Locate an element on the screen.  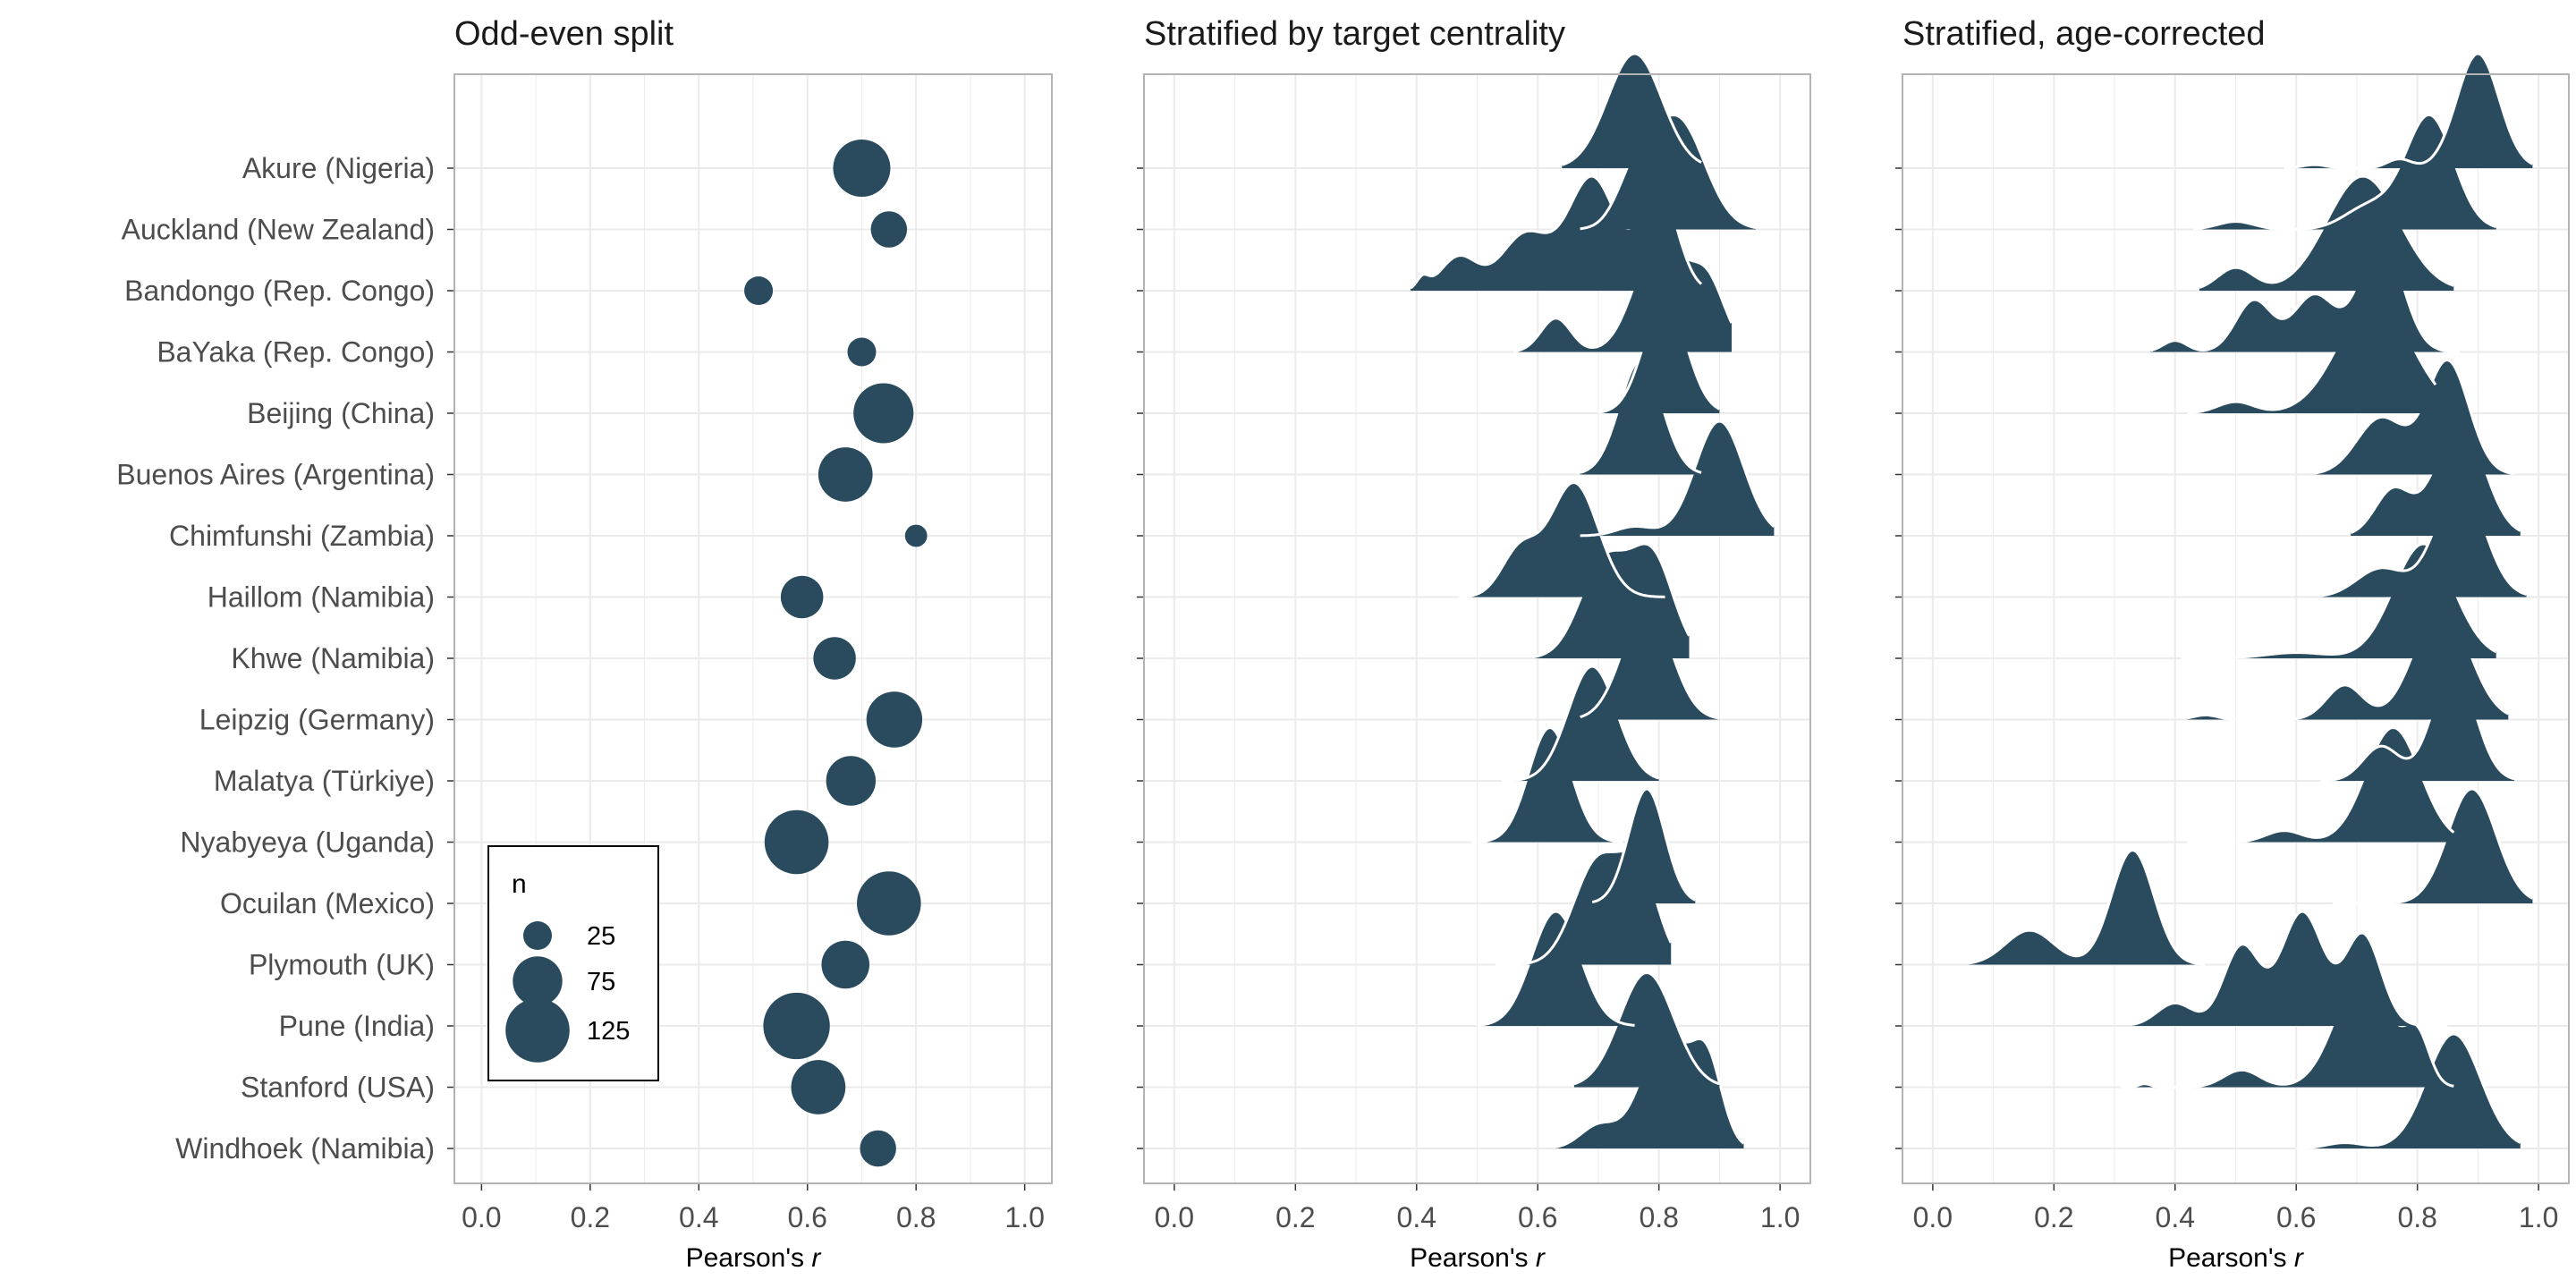
y-tick-label: Plymouth (UK) is located at coordinates (342, 965).